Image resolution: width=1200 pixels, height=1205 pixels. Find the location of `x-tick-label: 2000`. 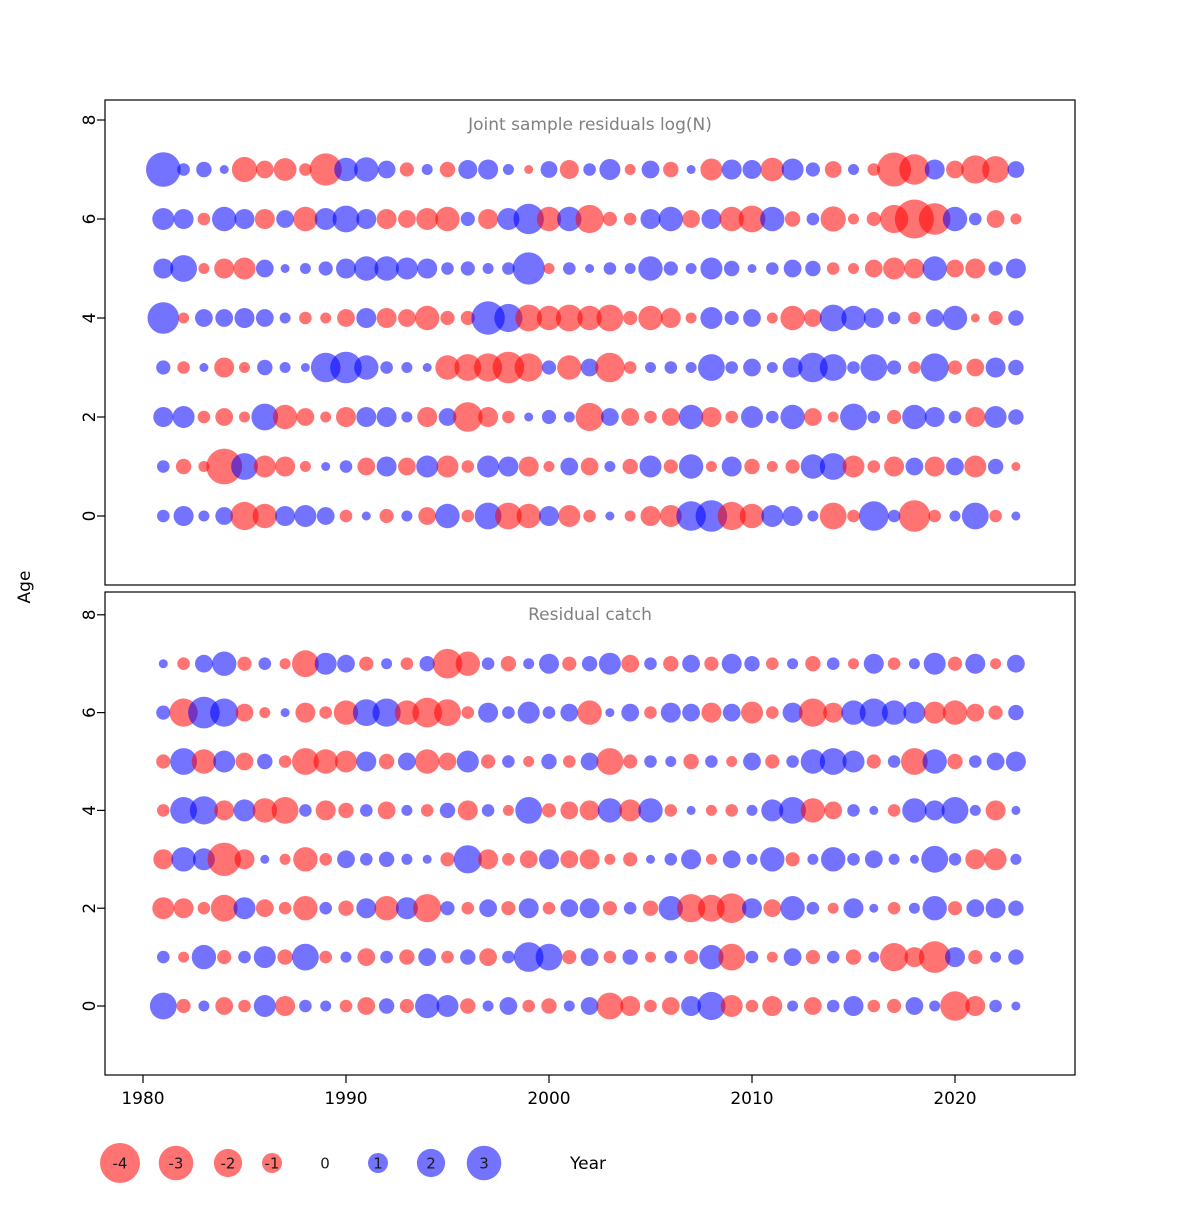

x-tick-label: 2000 is located at coordinates (548, 1099).